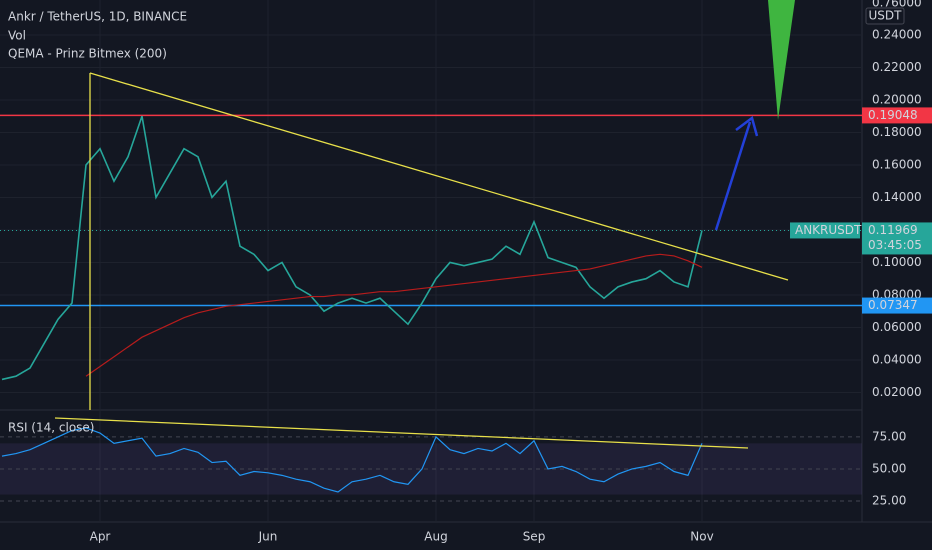  Describe the element at coordinates (897, 99) in the screenshot. I see `y-tick-label: 0.20000` at that location.